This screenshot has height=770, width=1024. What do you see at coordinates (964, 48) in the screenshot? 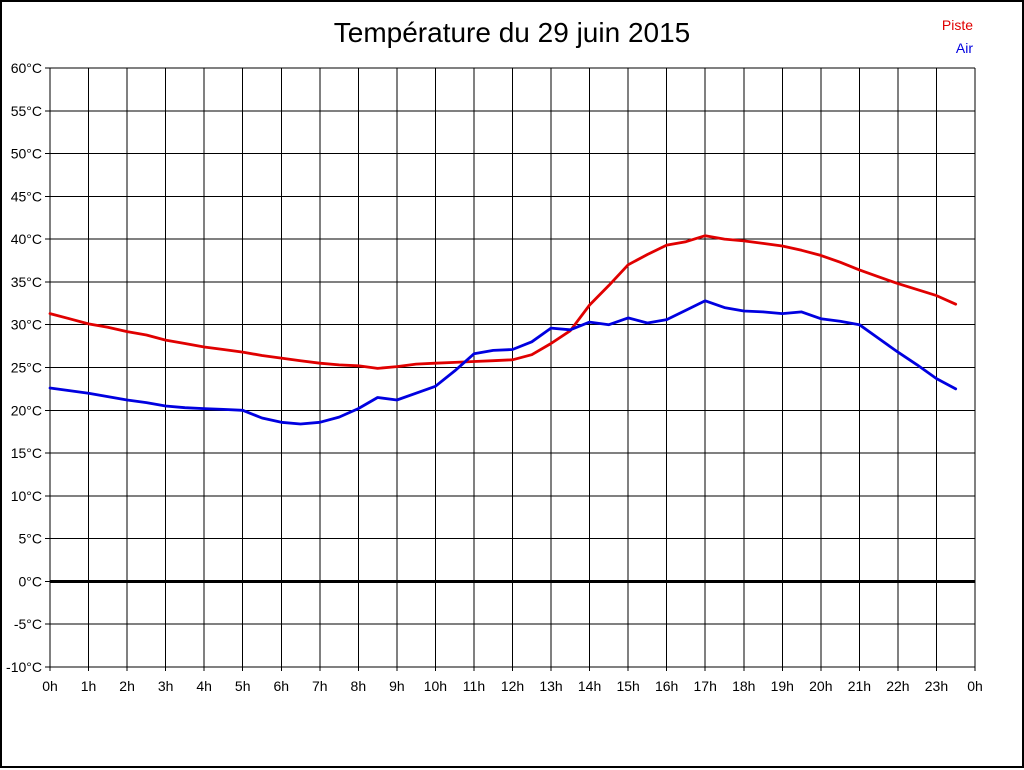
I see `legend-item-air: Air` at bounding box center [964, 48].